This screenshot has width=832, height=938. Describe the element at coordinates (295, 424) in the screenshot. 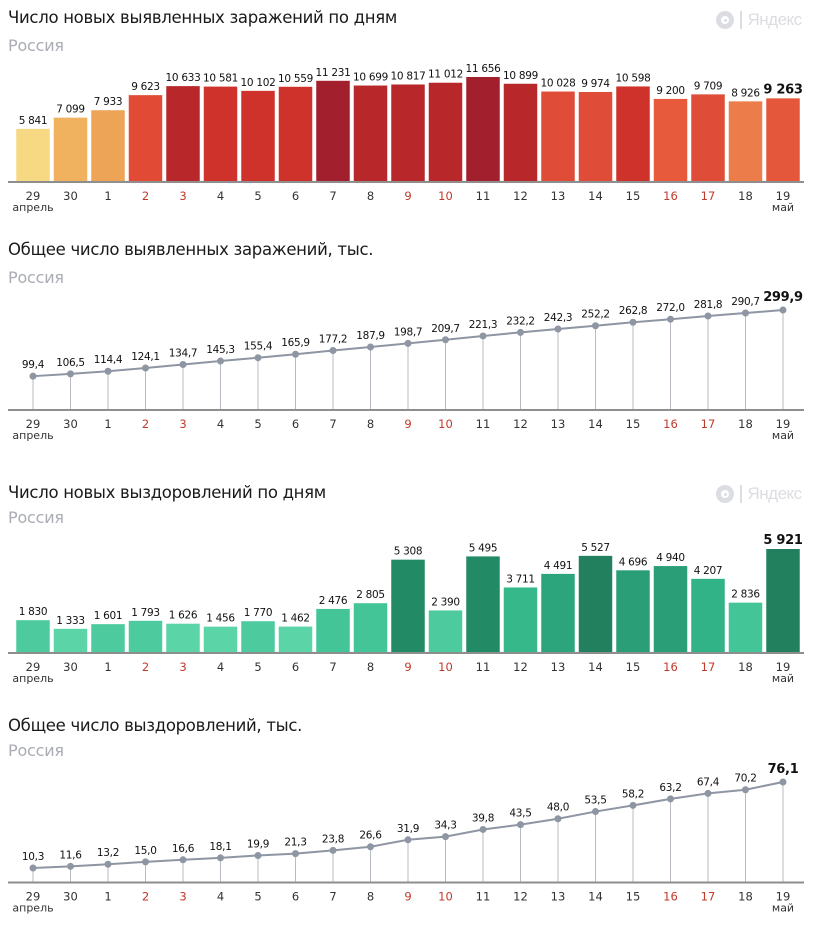

I see `x-tick-label: 6` at that location.